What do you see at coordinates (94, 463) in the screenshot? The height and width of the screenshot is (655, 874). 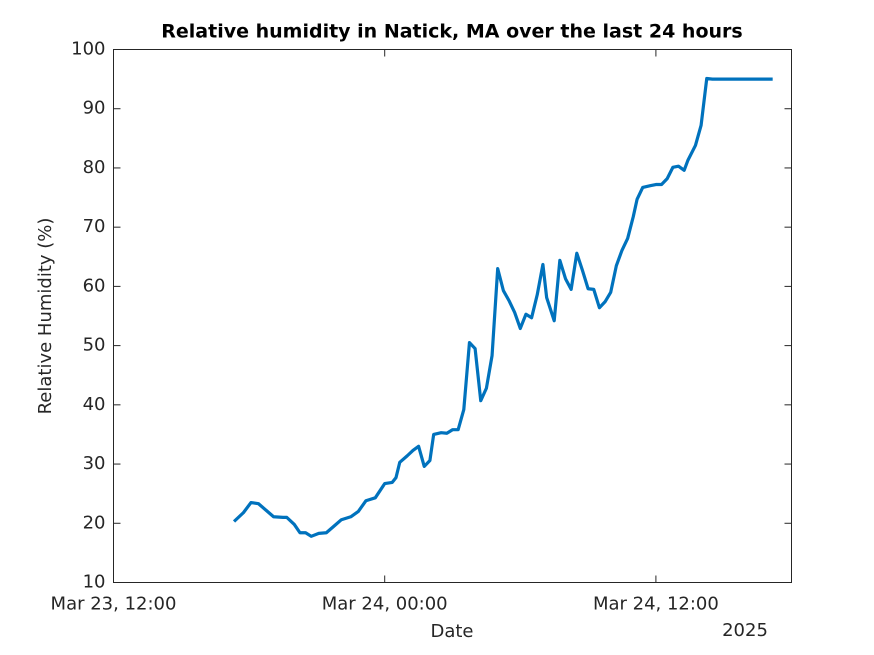 I see `y-tick-label: 30` at bounding box center [94, 463].